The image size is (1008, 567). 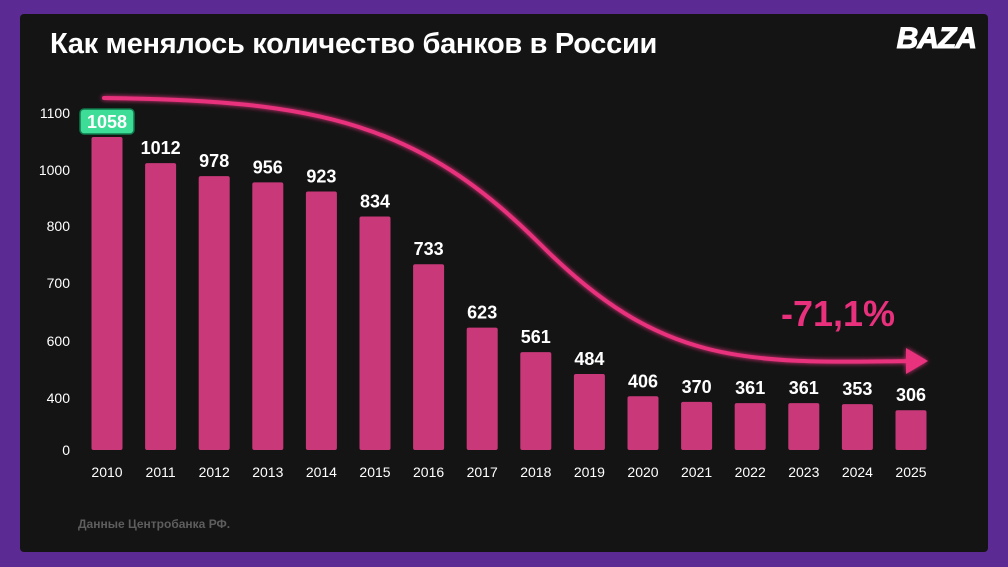 I want to click on value-label: 306, so click(x=911, y=395).